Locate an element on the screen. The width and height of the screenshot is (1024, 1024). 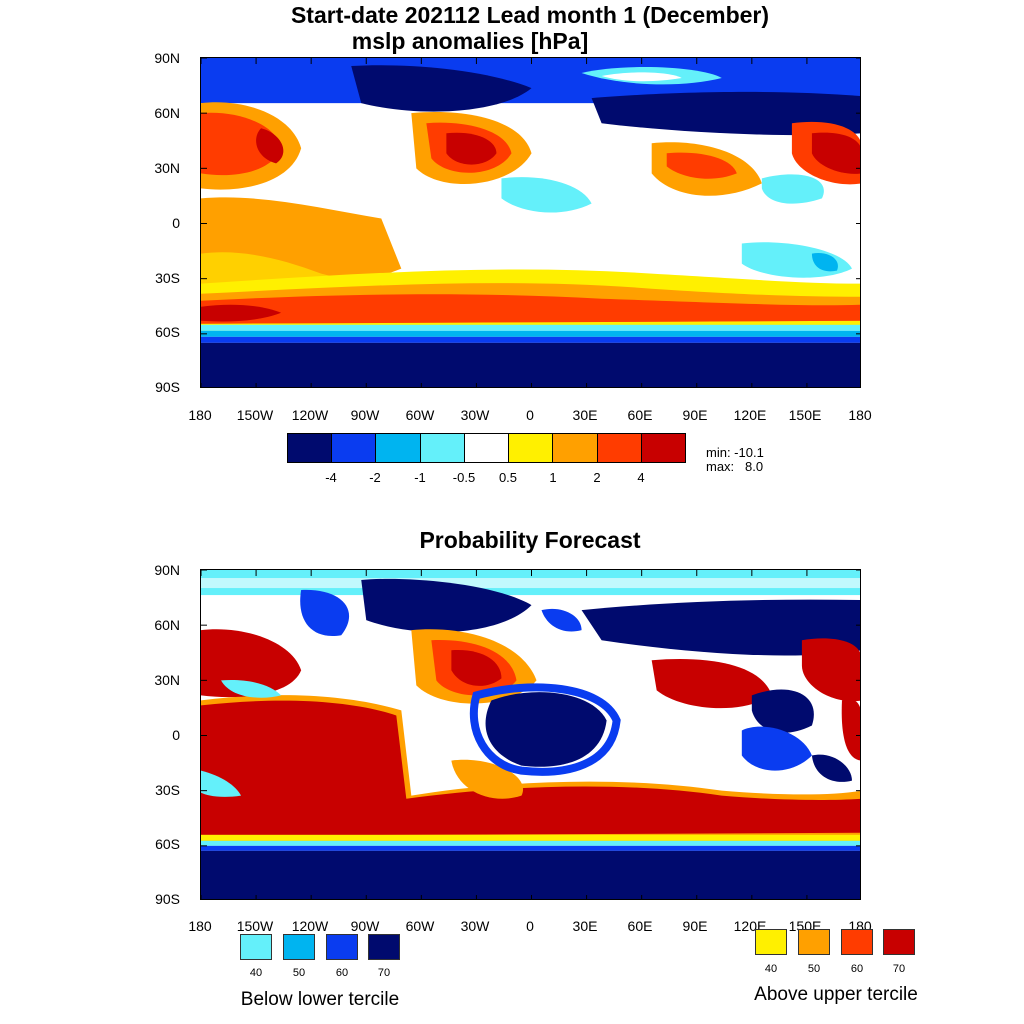
top-lat-label: 30N is located at coordinates (167, 168).